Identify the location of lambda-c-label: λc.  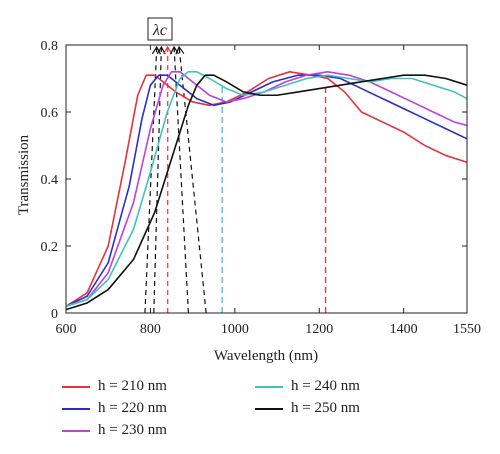
(159, 30).